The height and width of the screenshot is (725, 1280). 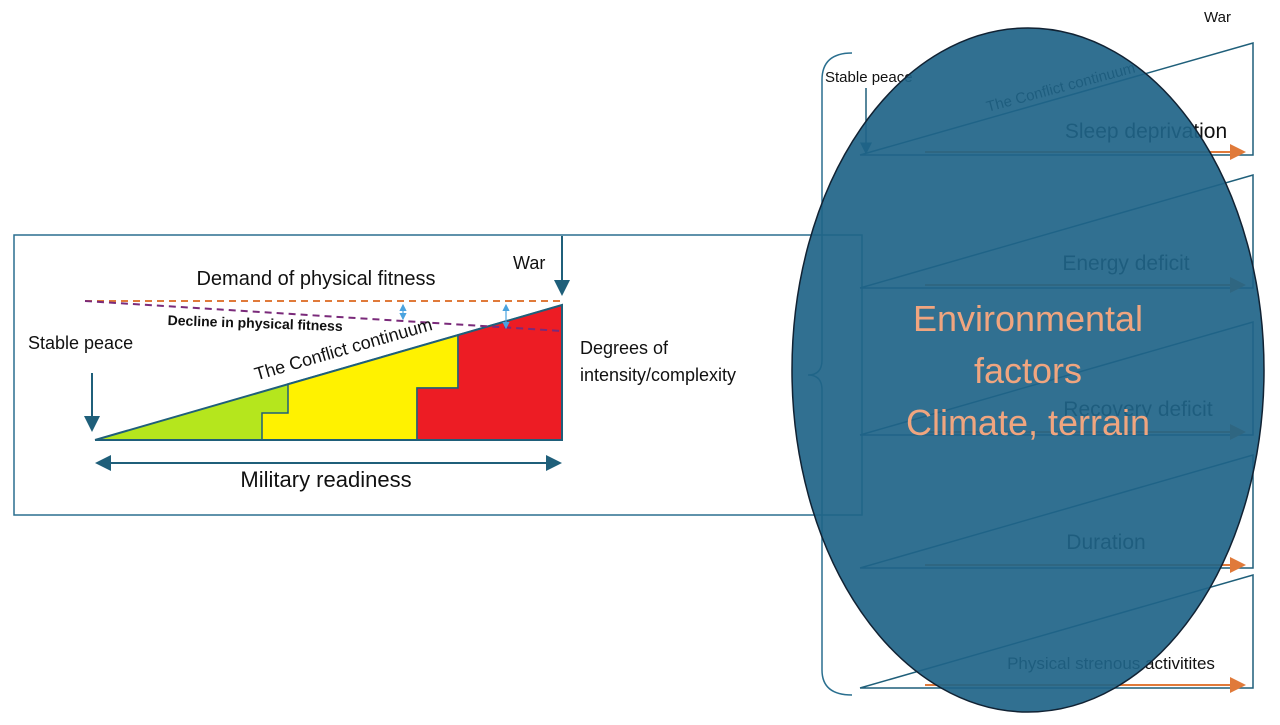 I want to click on decline-line, so click(x=323, y=316).